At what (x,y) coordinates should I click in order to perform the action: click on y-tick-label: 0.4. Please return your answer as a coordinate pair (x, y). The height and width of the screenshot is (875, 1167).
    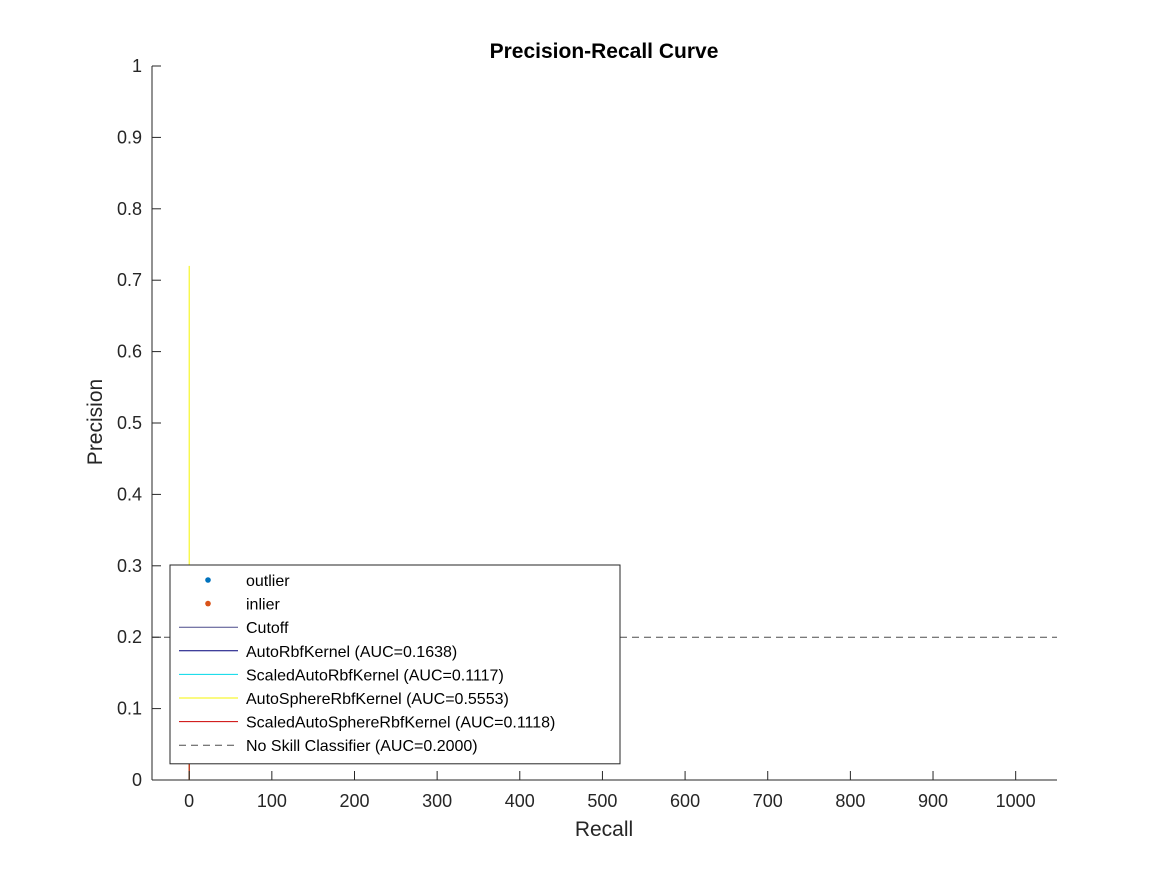
    Looking at the image, I should click on (129, 494).